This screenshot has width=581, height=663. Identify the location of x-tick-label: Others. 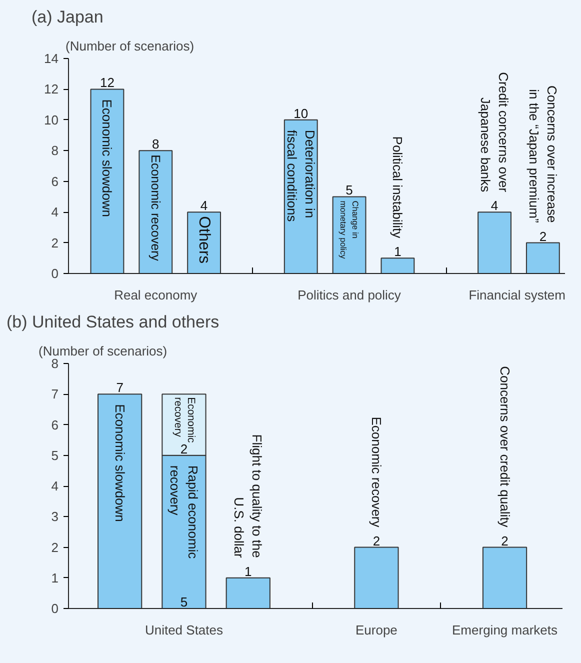
(204, 240).